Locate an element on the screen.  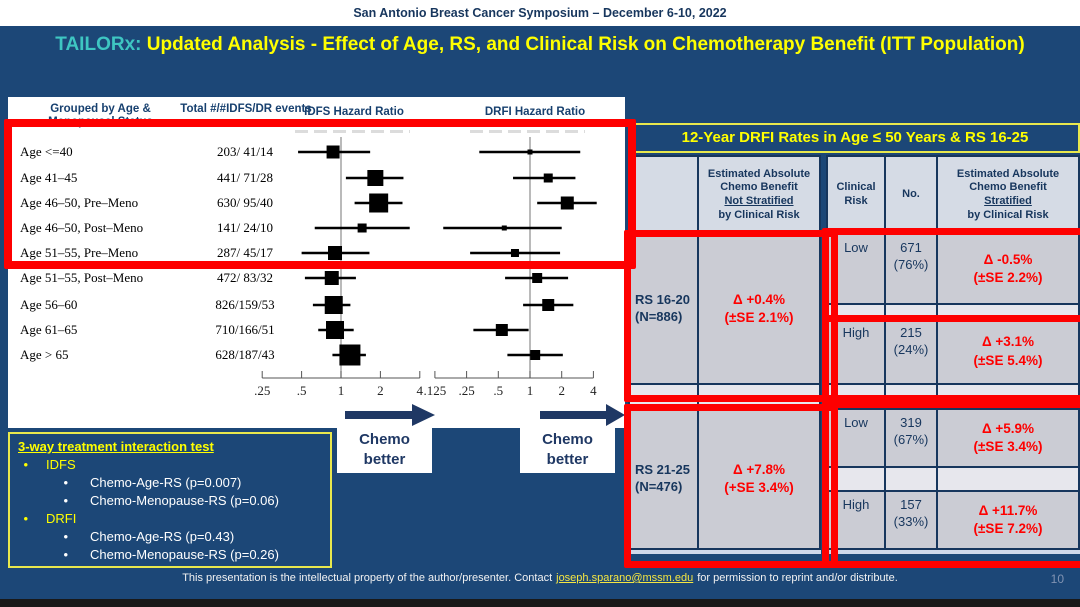
svg-text: 826/159/53 is located at coordinates (244, 304).